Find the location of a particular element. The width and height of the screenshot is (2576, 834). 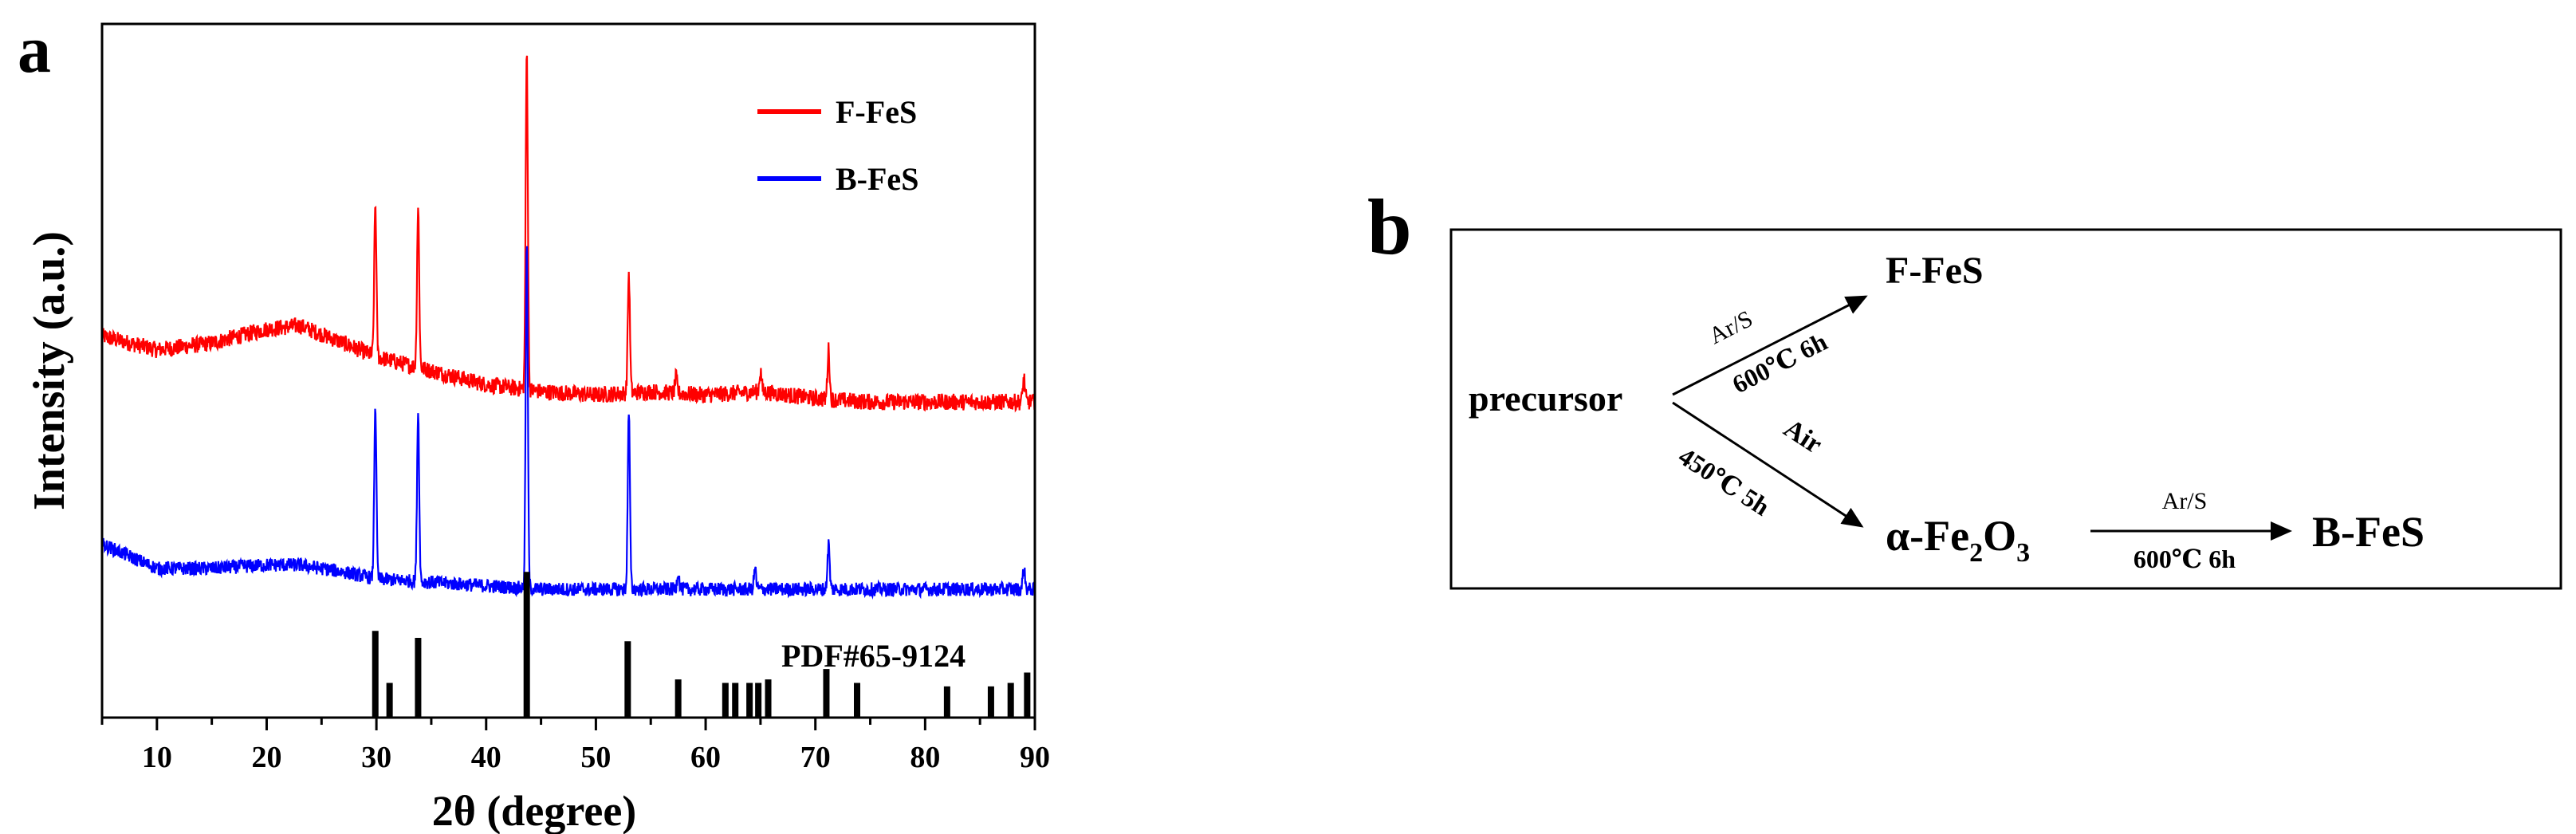

node-f-fes: F-FeS is located at coordinates (1935, 271).